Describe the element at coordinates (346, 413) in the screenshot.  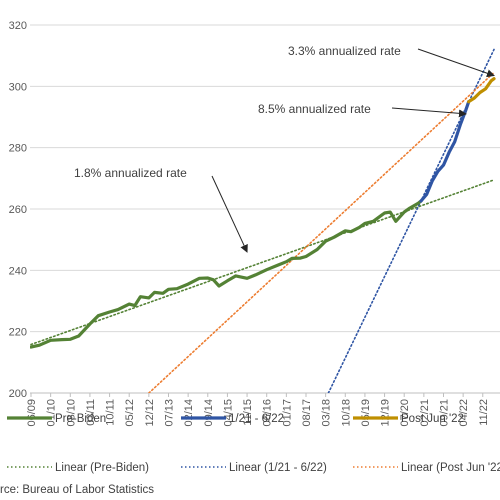
I see `x-tick-label: 10/18` at that location.